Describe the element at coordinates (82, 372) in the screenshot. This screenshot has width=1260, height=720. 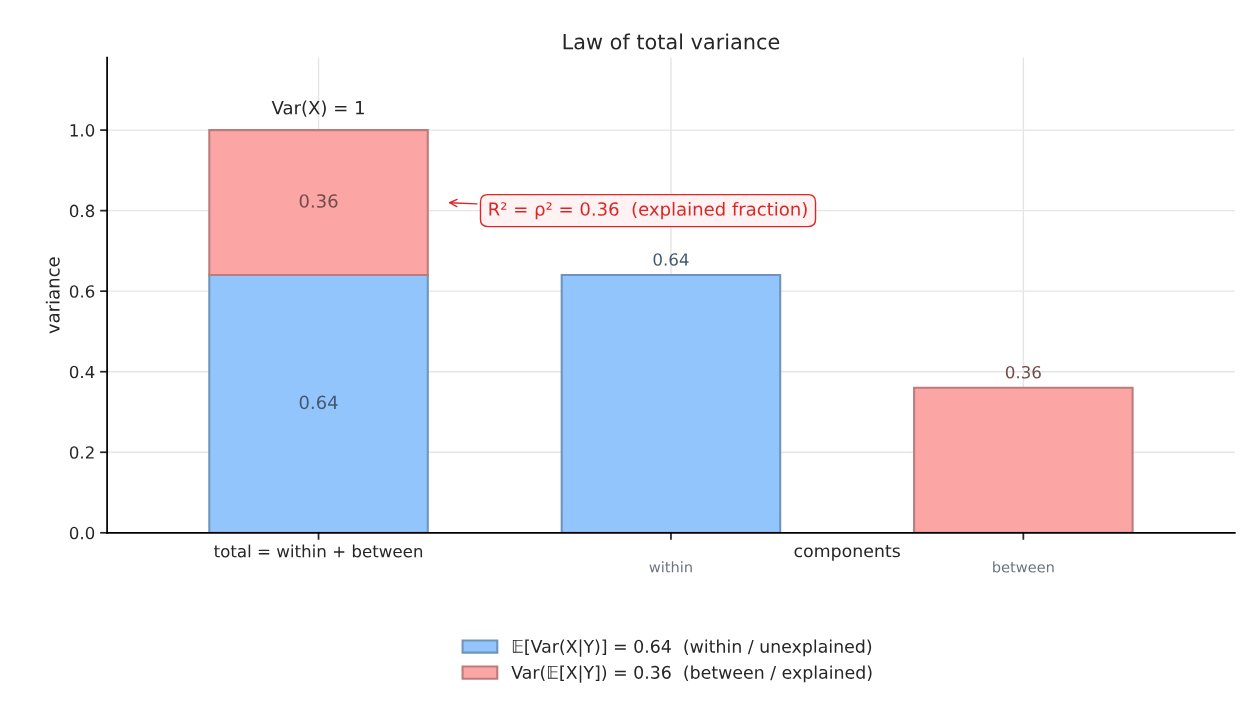
I see `y-tick-label: 0.4` at that location.